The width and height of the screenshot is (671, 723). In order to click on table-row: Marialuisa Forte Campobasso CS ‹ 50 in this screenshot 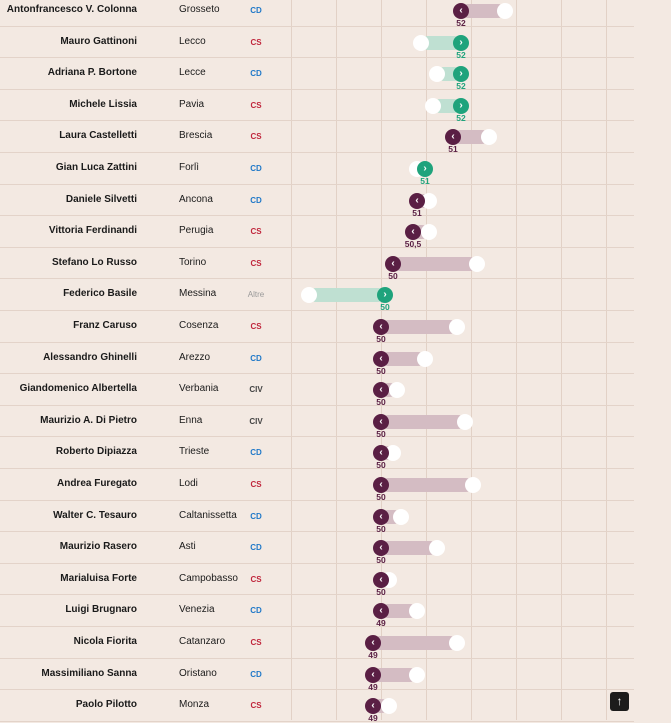, I will do `click(317, 580)`.